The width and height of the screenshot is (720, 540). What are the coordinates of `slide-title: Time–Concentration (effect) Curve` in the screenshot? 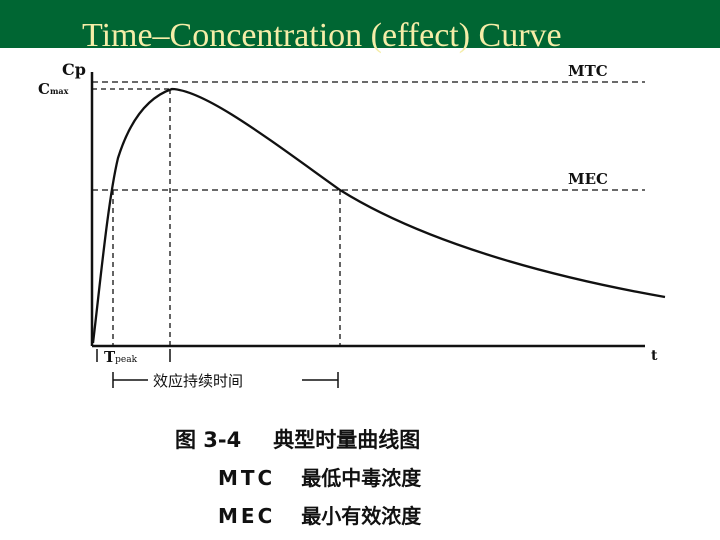 It's located at (322, 35).